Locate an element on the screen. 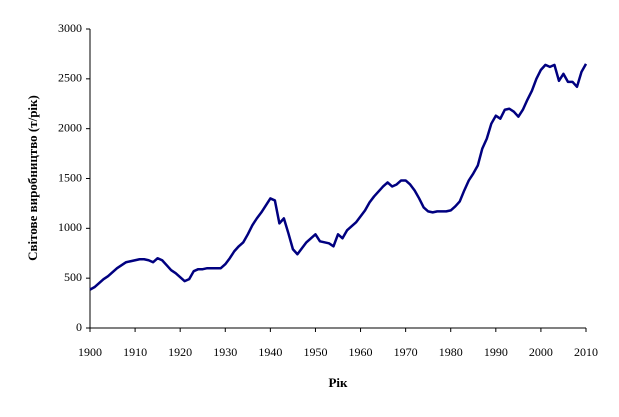 Image resolution: width=619 pixels, height=417 pixels. y-tick-label: 3000 is located at coordinates (70, 28).